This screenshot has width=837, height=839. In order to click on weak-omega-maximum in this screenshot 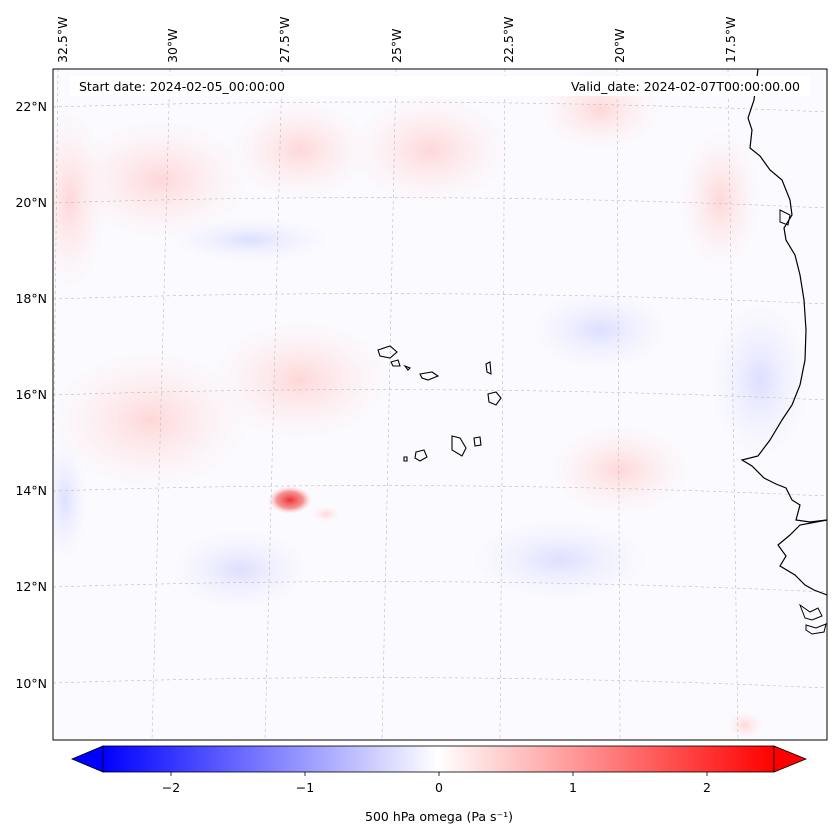, I will do `click(326, 514)`.